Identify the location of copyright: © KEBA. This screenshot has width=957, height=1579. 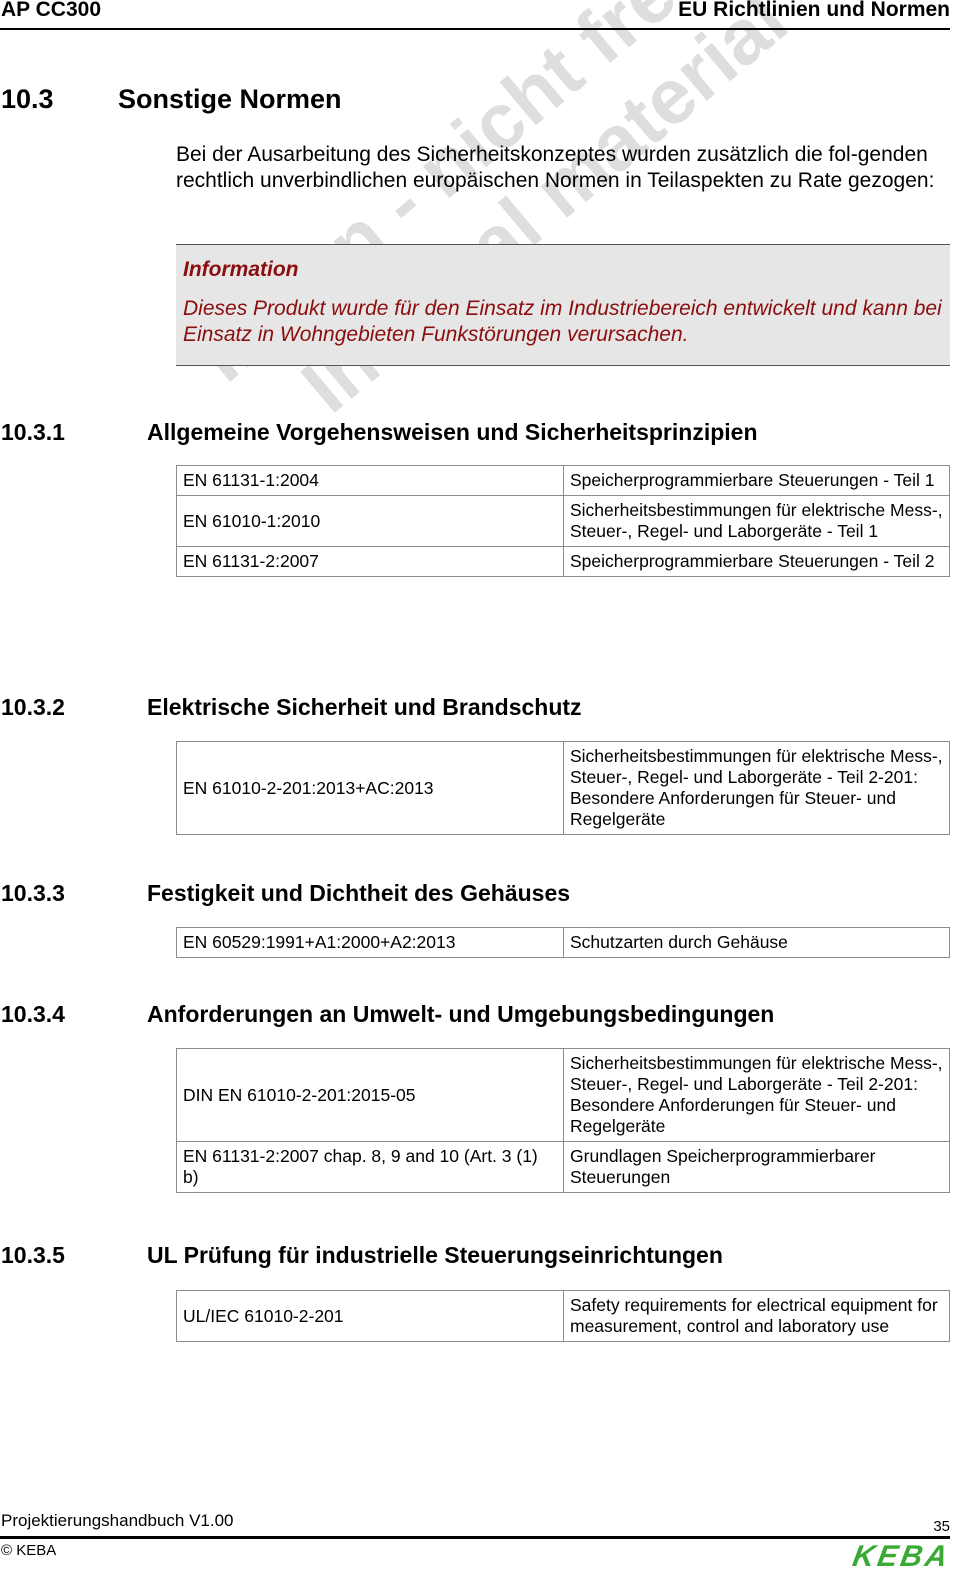
(29, 1550).